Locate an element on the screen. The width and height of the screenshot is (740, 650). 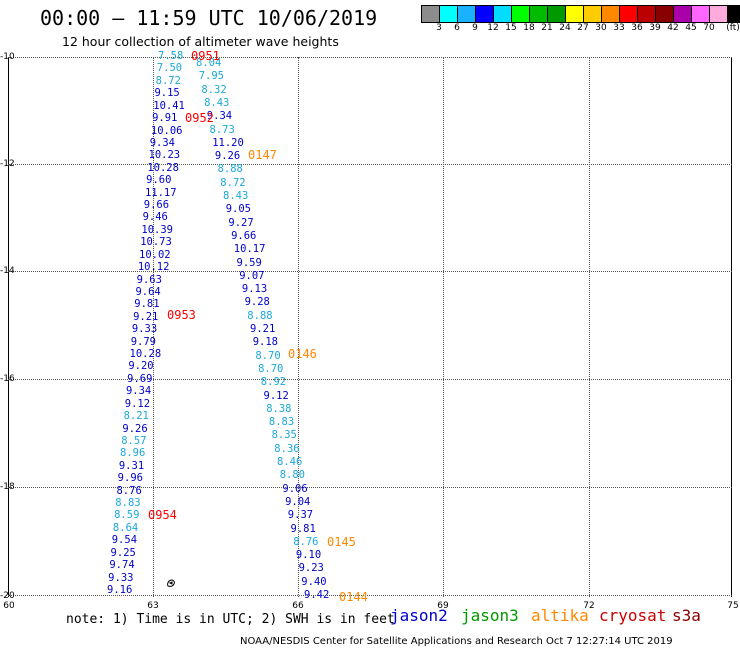
wave-height-value: 8.72 is located at coordinates (233, 182).